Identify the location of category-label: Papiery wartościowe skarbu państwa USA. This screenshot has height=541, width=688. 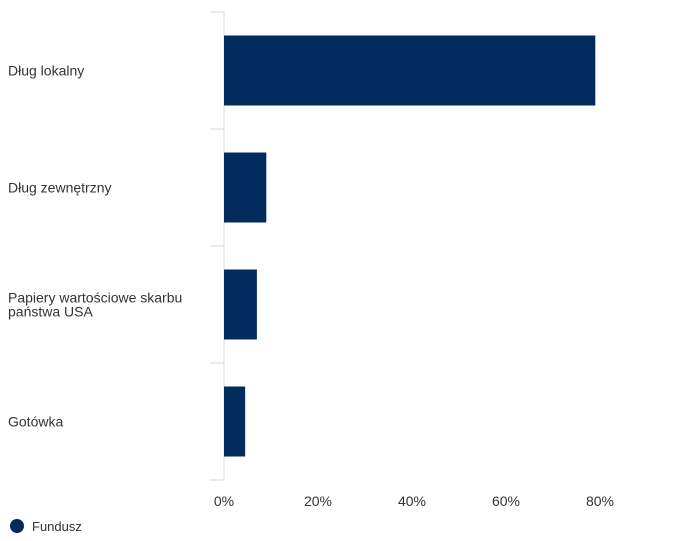
(95, 305).